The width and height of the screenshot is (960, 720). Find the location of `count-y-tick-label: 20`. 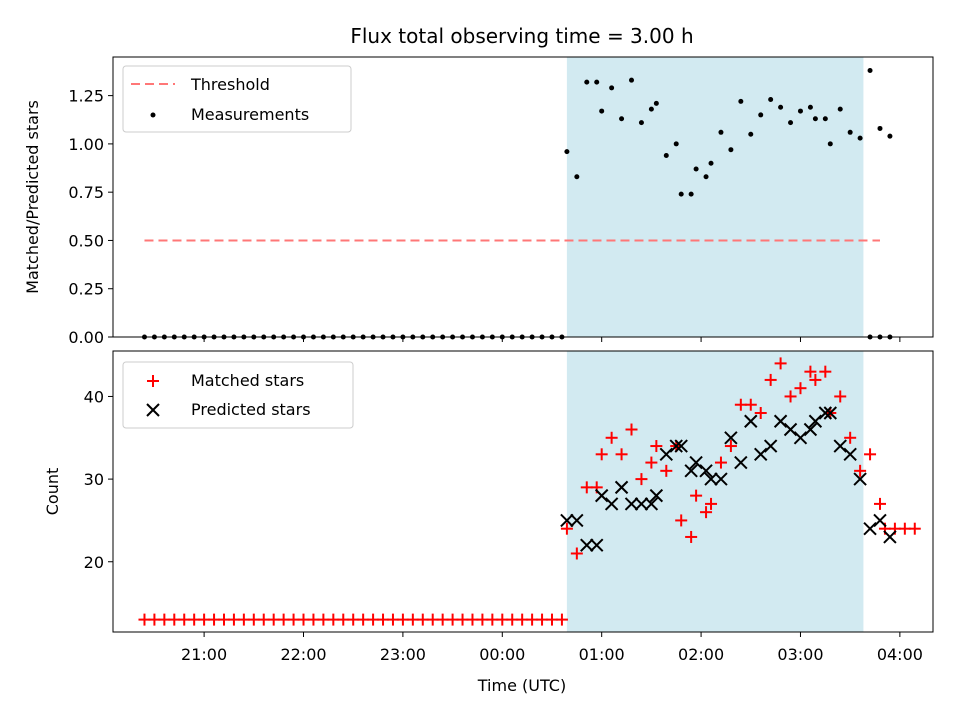

count-y-tick-label: 20 is located at coordinates (94, 562).